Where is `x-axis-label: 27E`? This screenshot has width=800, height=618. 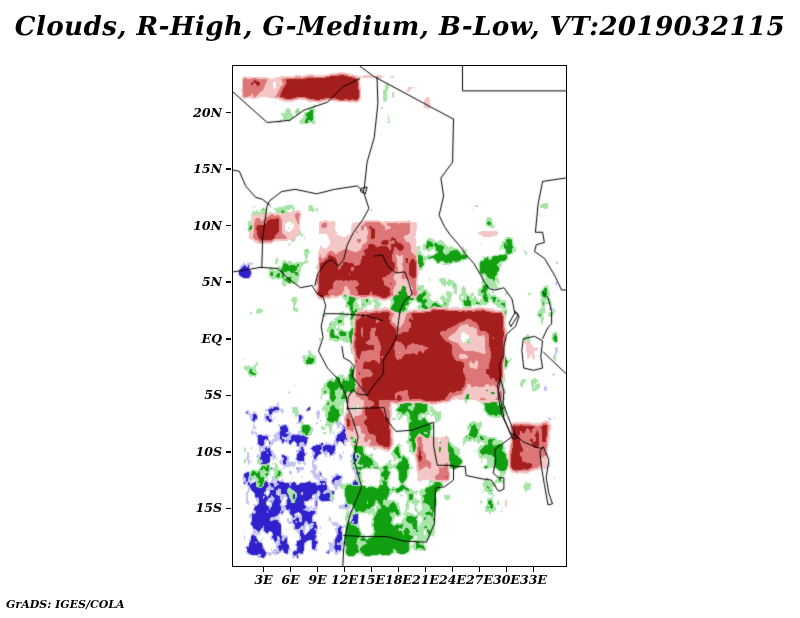
x-axis-label: 27E is located at coordinates (479, 579).